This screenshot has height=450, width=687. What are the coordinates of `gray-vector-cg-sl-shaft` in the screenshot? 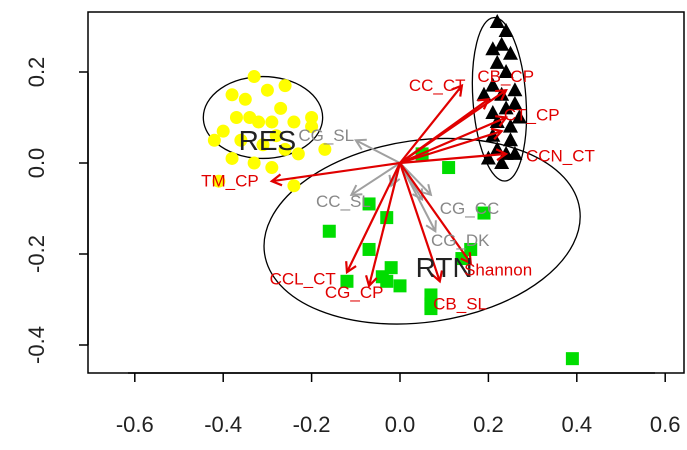 It's located at (378, 151).